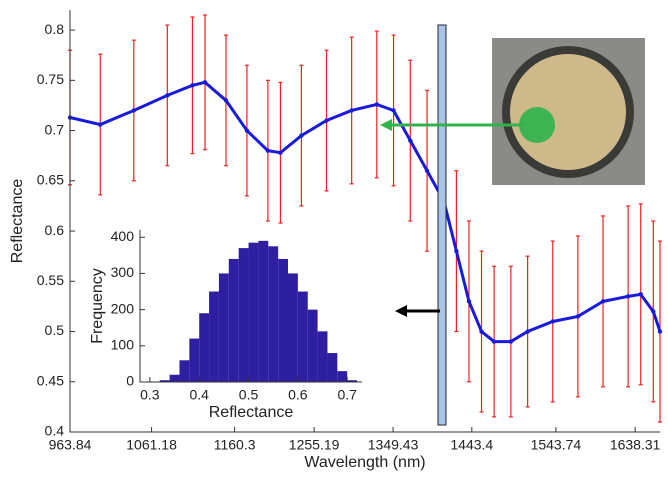 The width and height of the screenshot is (668, 483). I want to click on x-tick-label: 963.84, so click(70, 445).